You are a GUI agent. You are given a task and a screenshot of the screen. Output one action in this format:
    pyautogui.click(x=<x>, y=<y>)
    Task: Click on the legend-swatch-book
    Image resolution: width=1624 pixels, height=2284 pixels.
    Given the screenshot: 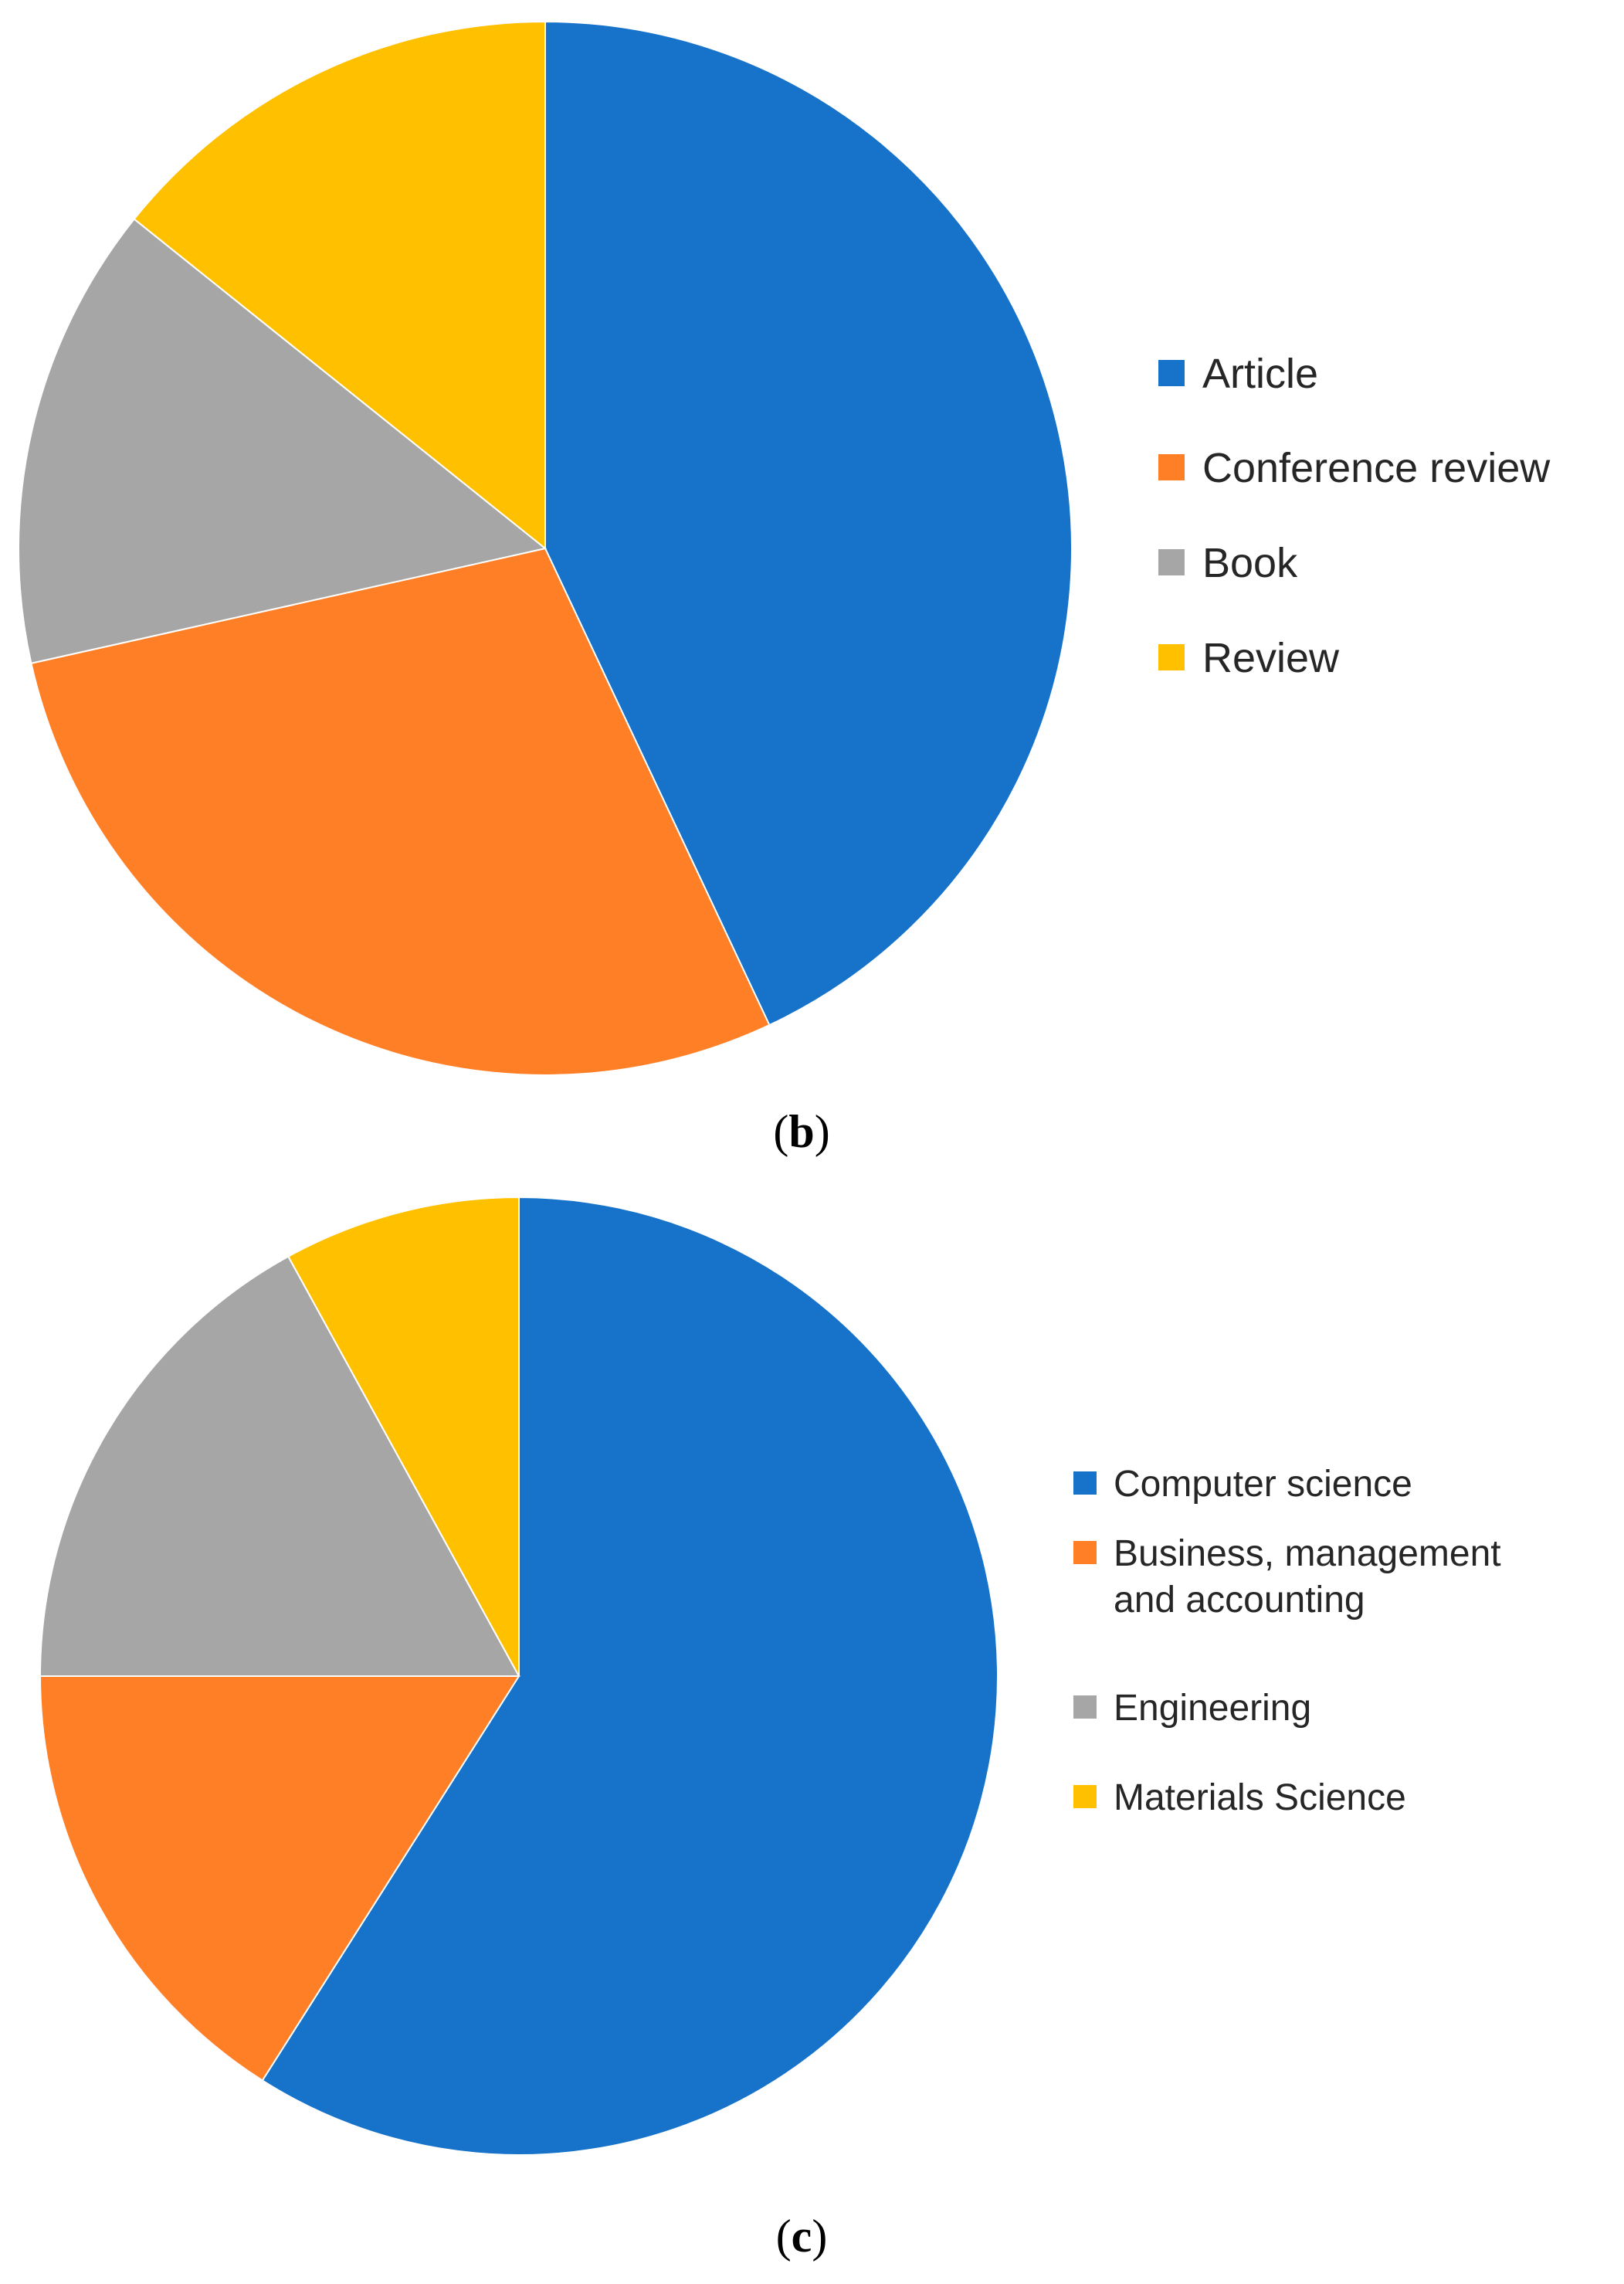 What is the action you would take?
    pyautogui.click(x=1171, y=562)
    